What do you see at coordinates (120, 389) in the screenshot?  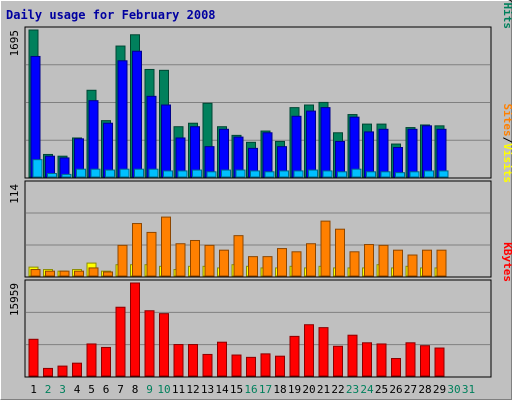 I see `x-tick-label-day-7: 7` at bounding box center [120, 389].